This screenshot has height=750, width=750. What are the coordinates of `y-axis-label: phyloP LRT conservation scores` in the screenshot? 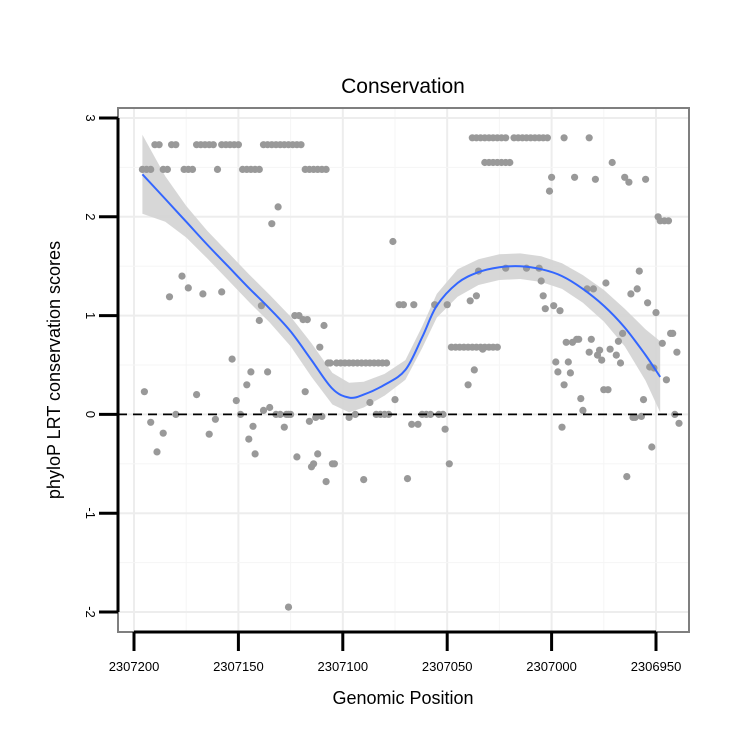 It's located at (54, 370).